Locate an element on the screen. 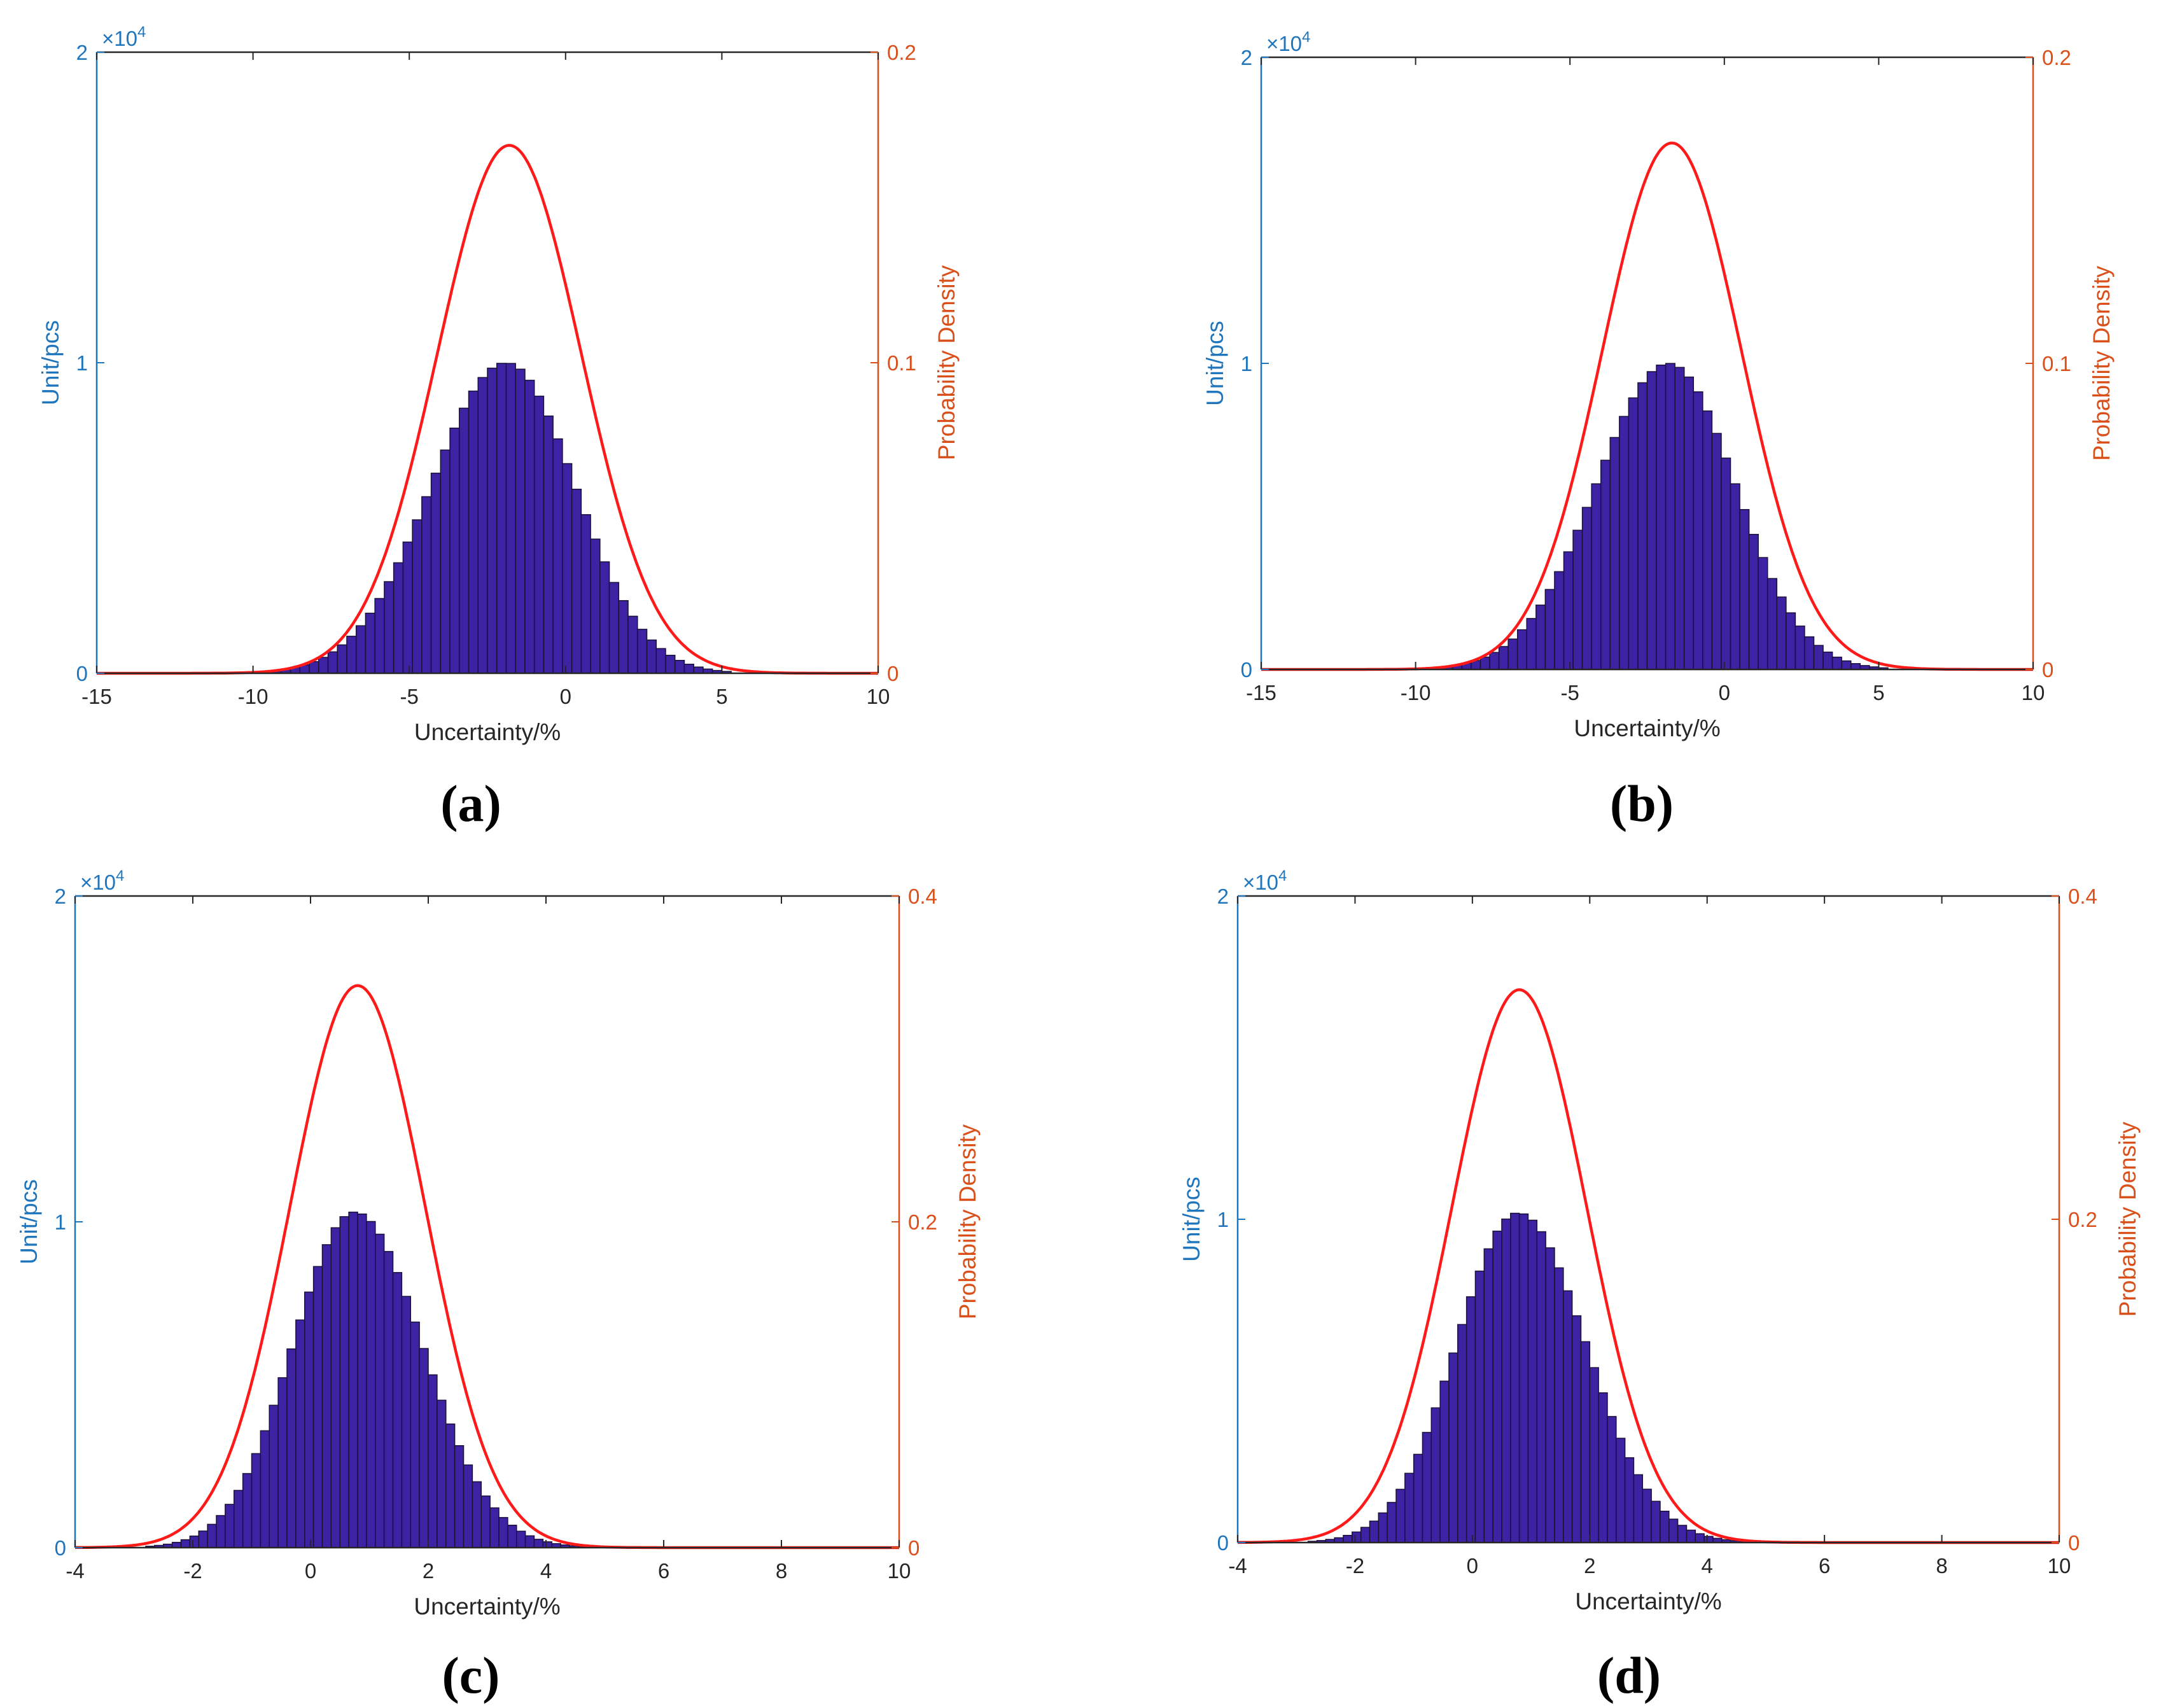 The height and width of the screenshot is (1708, 2161). y-right-tick-label: 0.4 is located at coordinates (922, 896).